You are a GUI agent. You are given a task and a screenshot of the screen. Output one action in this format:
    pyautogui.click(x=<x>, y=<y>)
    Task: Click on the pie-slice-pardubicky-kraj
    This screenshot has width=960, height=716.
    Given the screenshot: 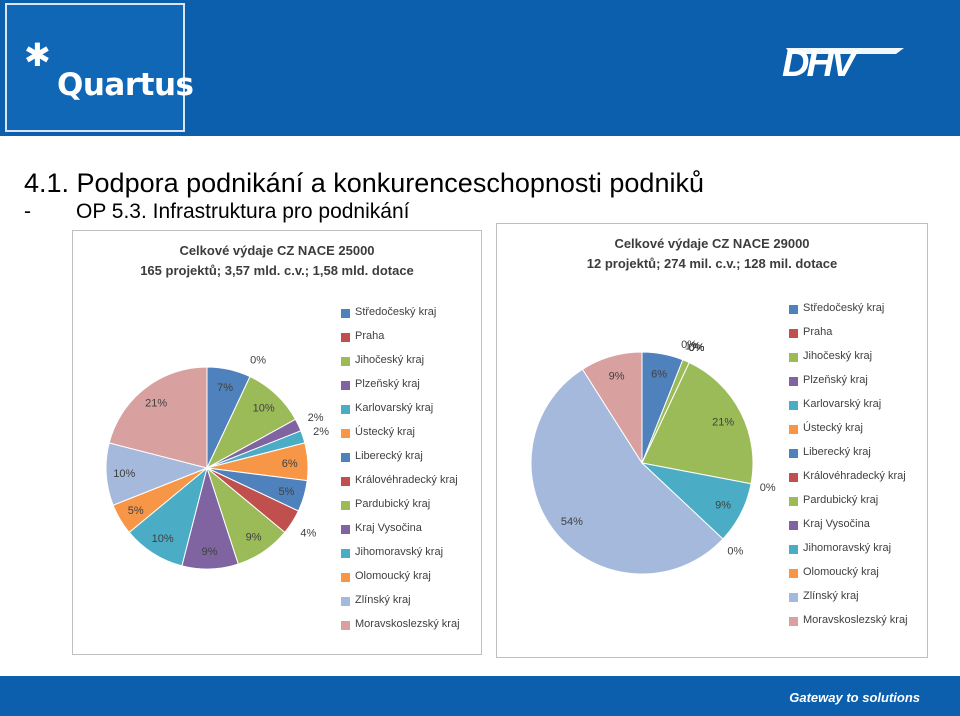 What is the action you would take?
    pyautogui.click(x=697, y=423)
    